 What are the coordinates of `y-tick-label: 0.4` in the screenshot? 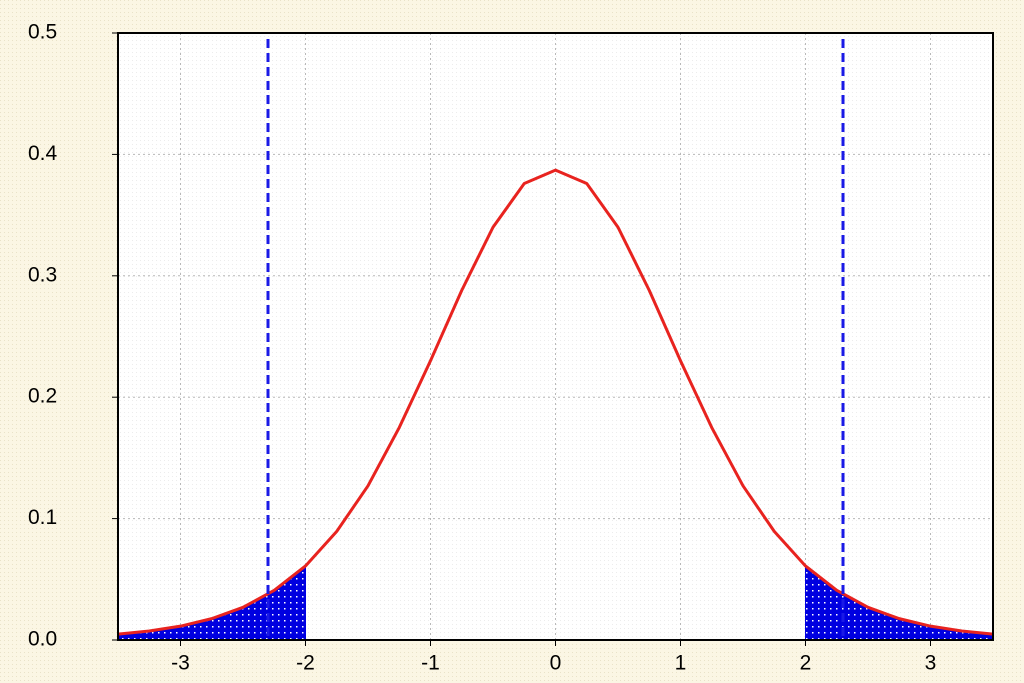 It's located at (43, 153).